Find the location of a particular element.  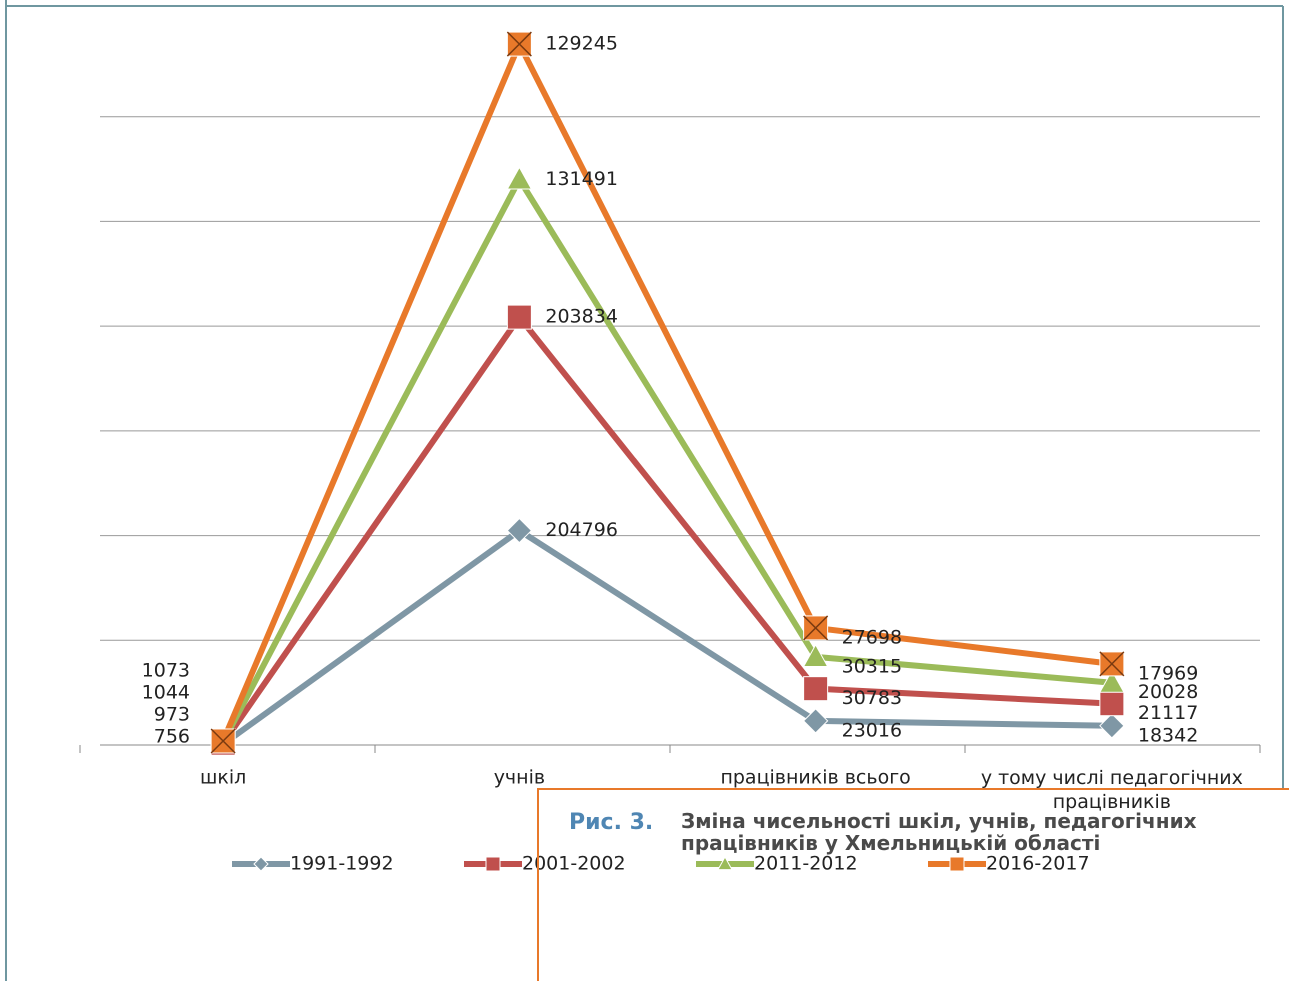

data-label: 18342 is located at coordinates (1168, 735).